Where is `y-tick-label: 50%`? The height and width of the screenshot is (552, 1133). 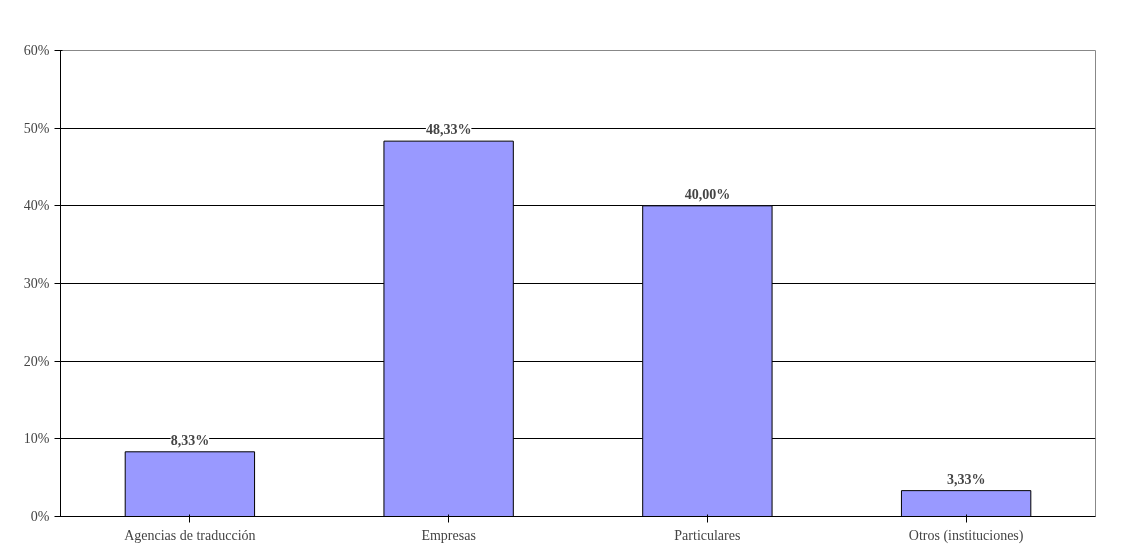 y-tick-label: 50% is located at coordinates (36, 128).